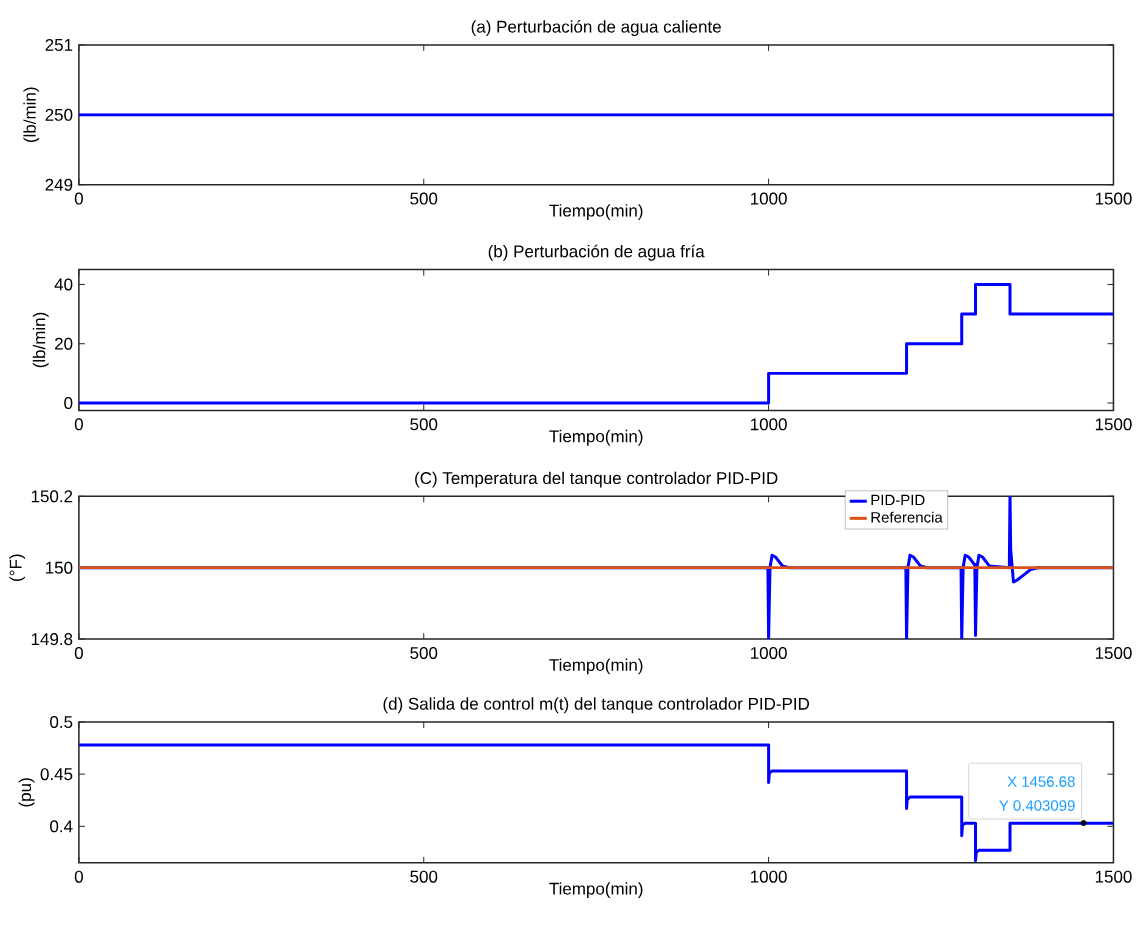 This screenshot has height=928, width=1138. What do you see at coordinates (56, 774) in the screenshot?
I see `y-tick-label: 0.45` at bounding box center [56, 774].